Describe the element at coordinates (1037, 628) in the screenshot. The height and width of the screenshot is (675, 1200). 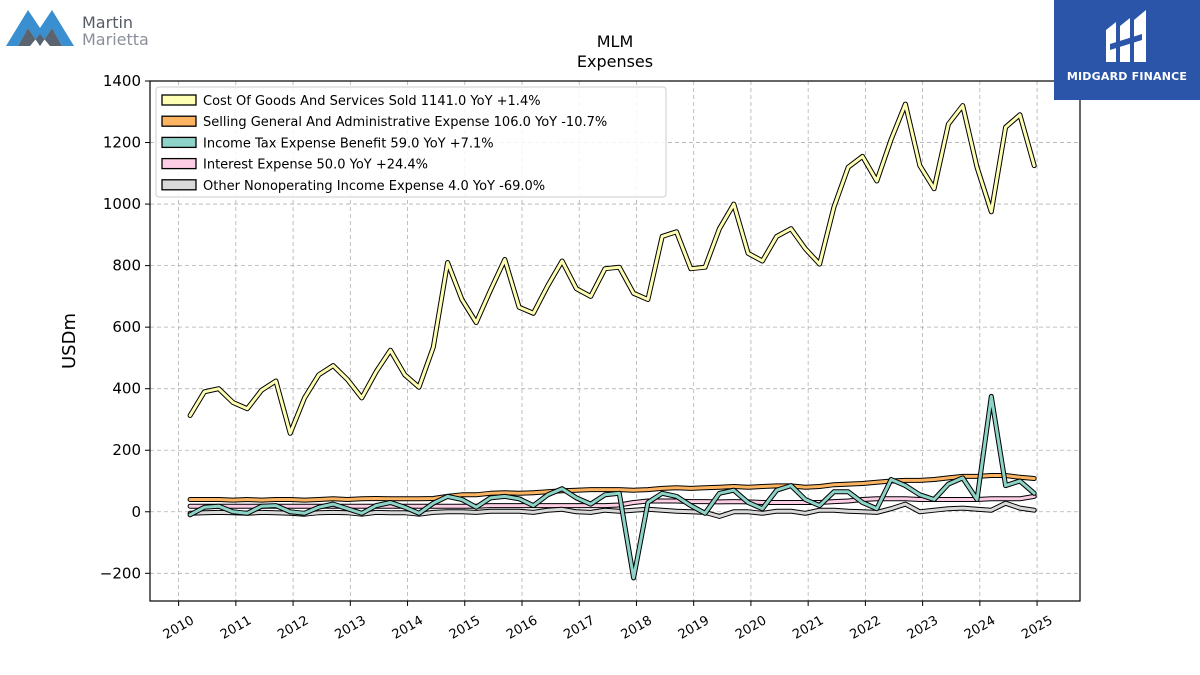
I see `x-tick-label: 2025` at that location.